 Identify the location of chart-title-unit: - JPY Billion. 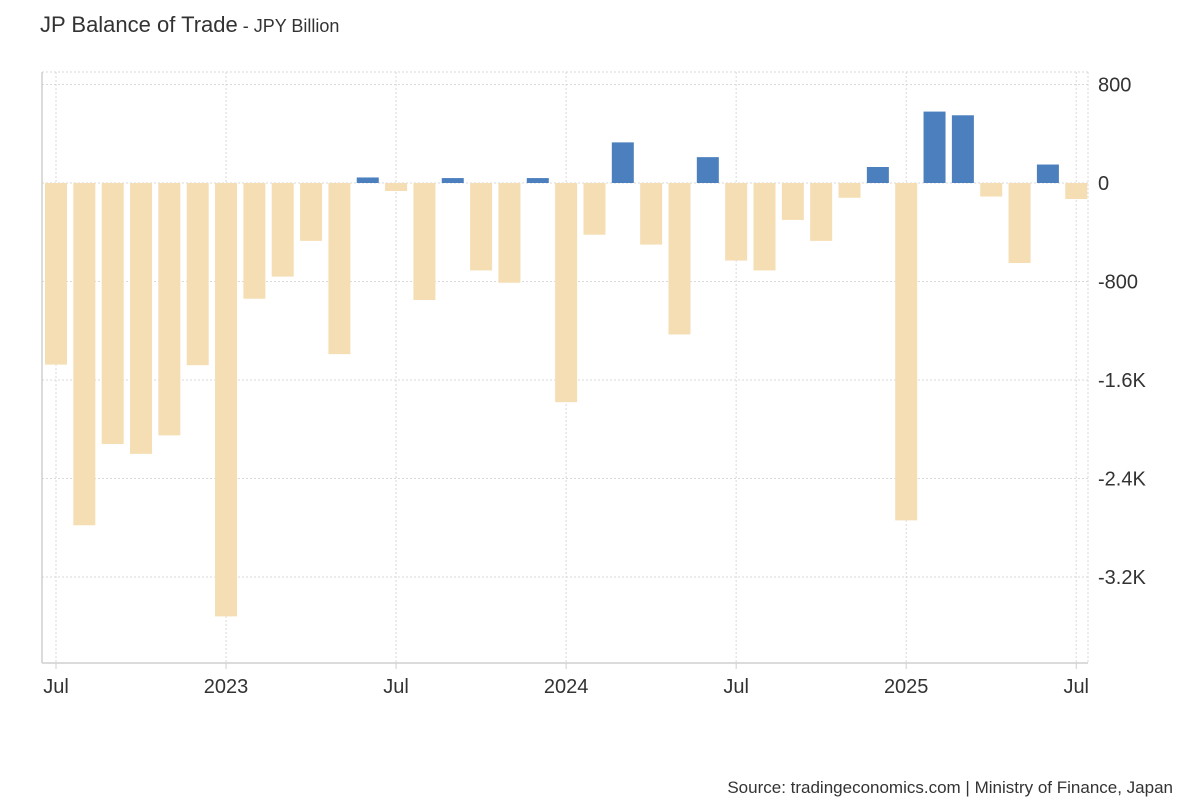
(288, 26).